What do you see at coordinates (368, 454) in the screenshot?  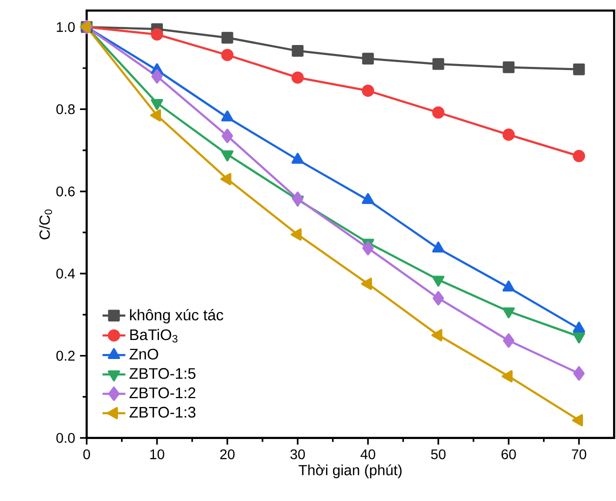 I see `x-tick-label: 40` at bounding box center [368, 454].